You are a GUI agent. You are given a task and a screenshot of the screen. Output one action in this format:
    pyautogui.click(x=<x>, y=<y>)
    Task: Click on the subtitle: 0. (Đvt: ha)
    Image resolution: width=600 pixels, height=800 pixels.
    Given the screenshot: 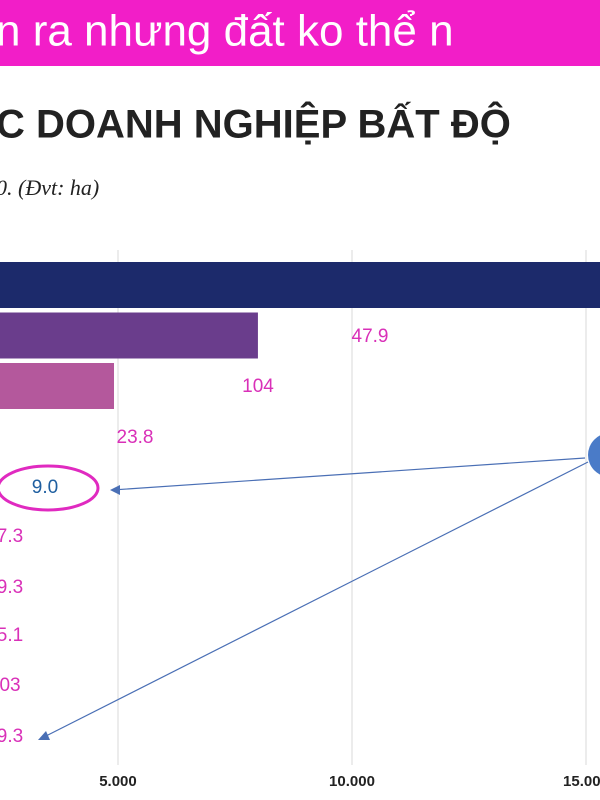 What is the action you would take?
    pyautogui.click(x=49, y=187)
    